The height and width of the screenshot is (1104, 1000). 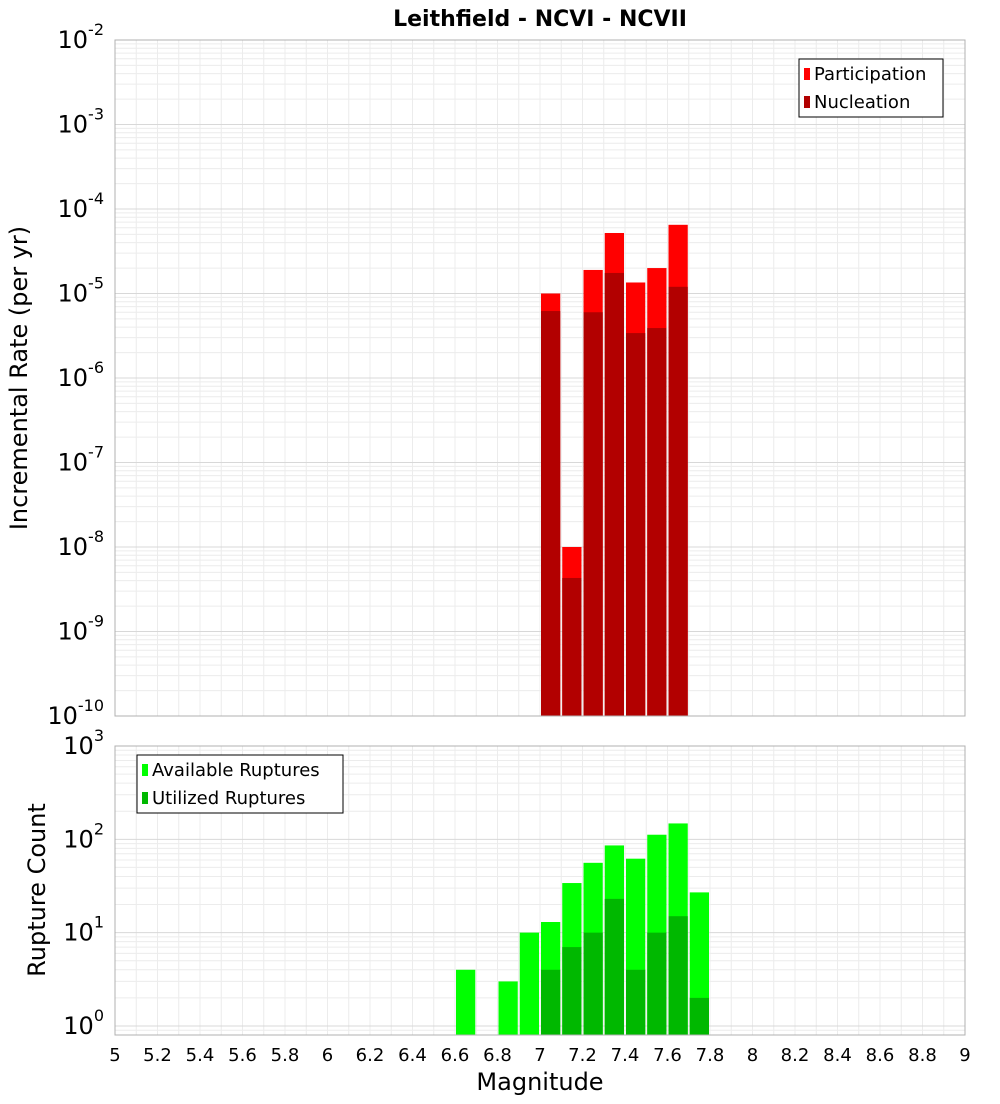 I want to click on x-tick-label: 7.8, so click(x=710, y=1055).